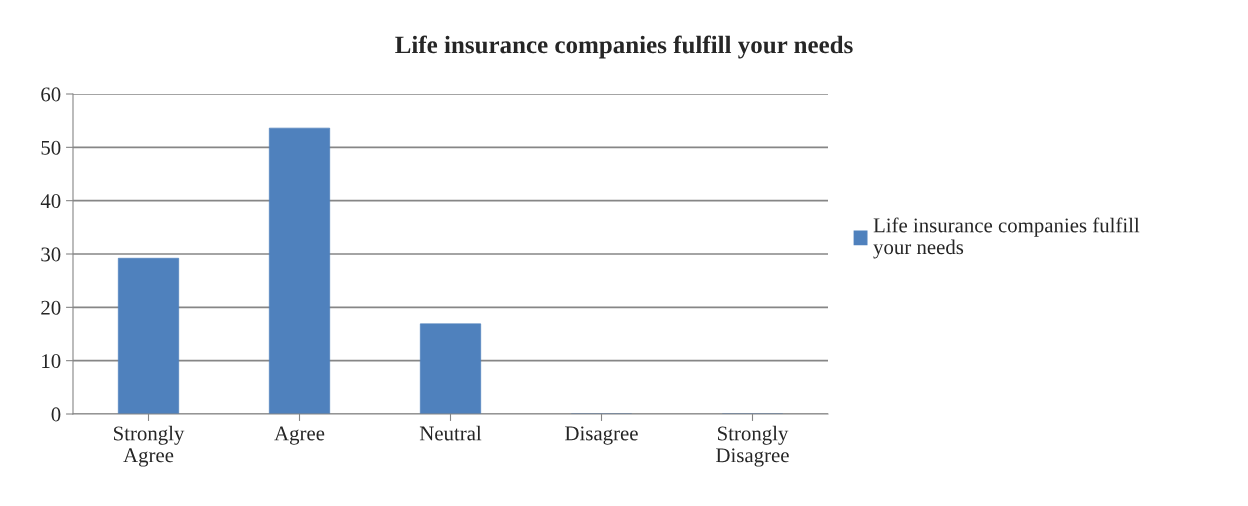  I want to click on x-tick-label: Neutral, so click(450, 433).